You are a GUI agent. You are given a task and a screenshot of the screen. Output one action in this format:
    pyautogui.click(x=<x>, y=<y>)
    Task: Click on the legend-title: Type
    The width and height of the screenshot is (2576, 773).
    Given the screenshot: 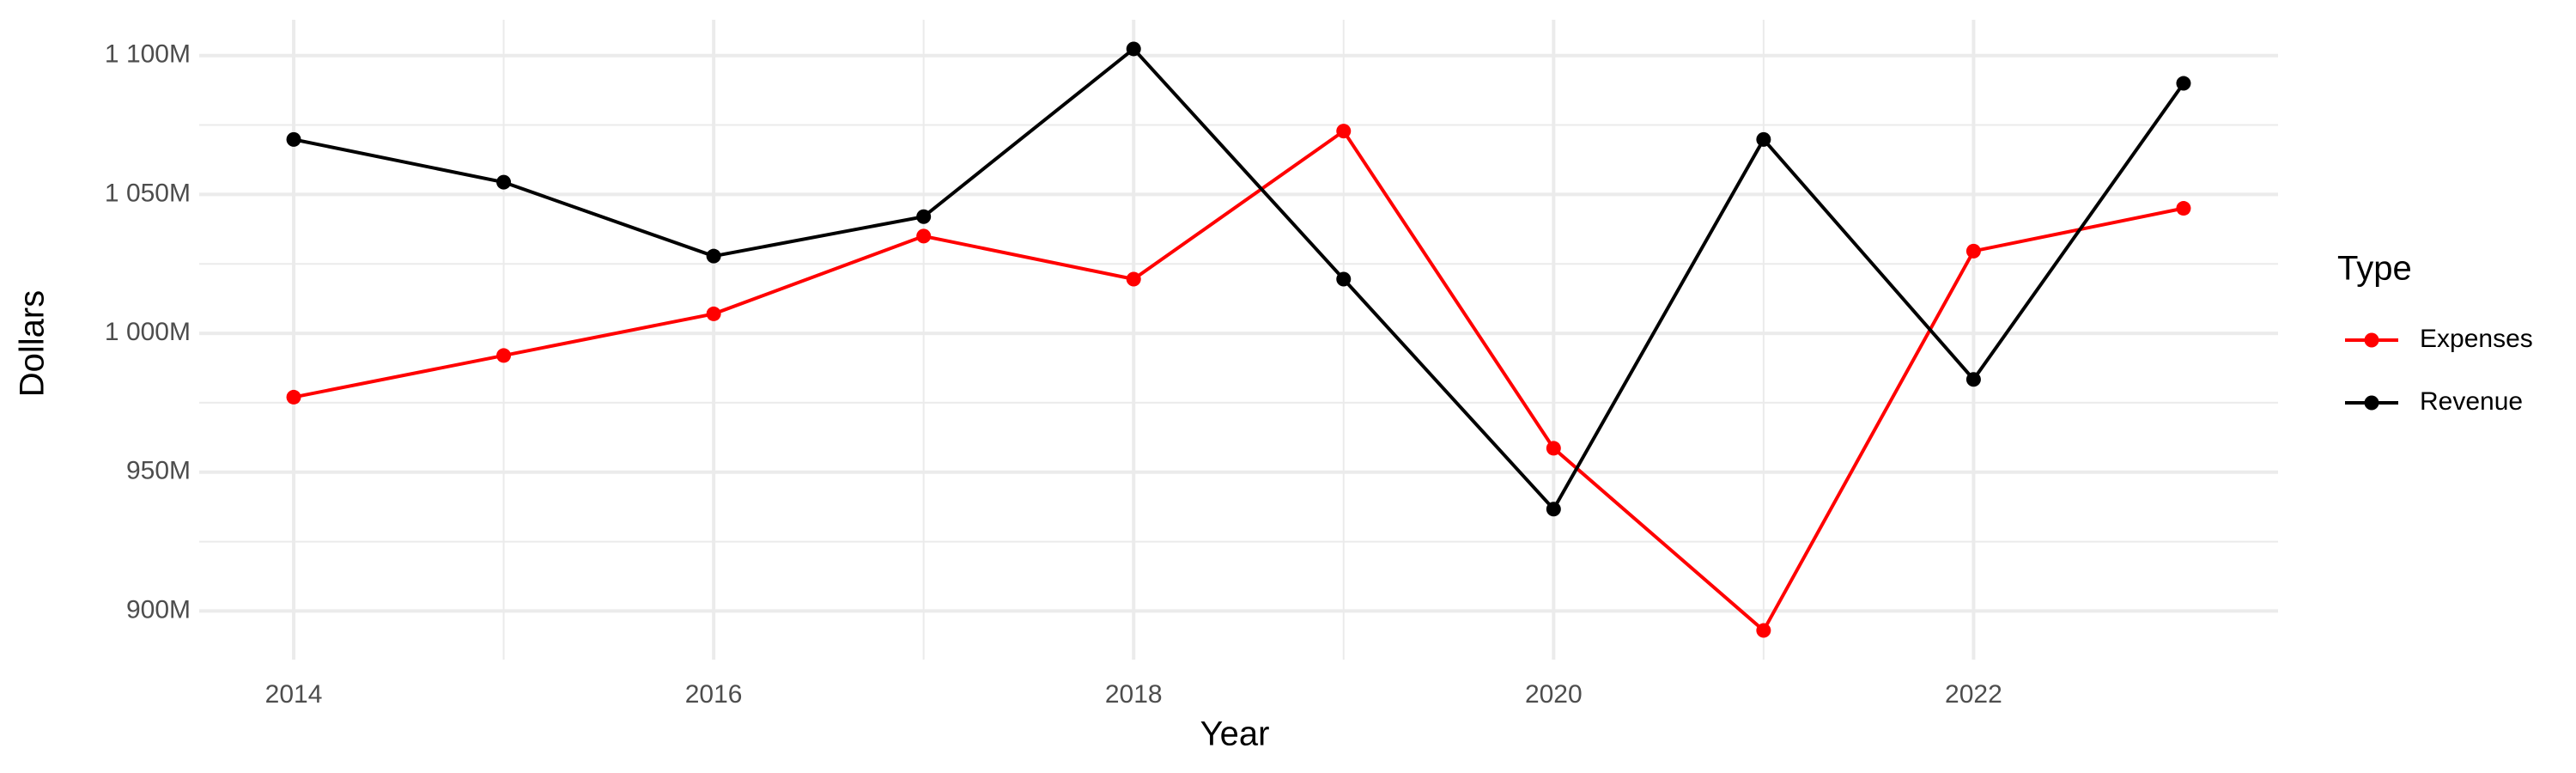 What is the action you would take?
    pyautogui.click(x=2375, y=269)
    